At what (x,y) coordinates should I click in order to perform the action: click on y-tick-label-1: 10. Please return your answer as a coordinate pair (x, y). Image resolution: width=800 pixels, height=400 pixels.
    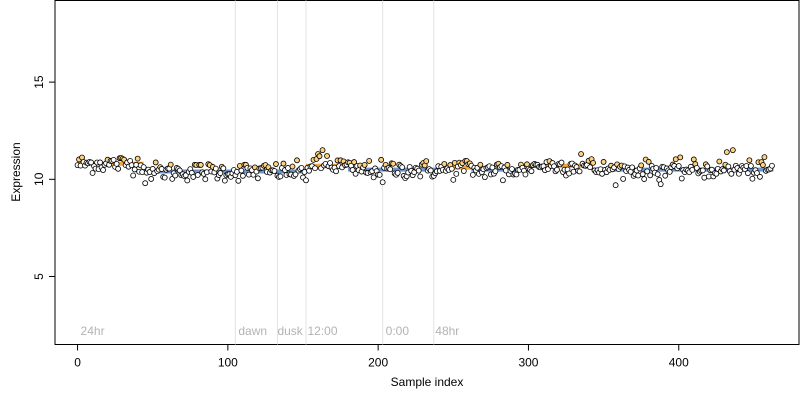
    Looking at the image, I should click on (39, 179).